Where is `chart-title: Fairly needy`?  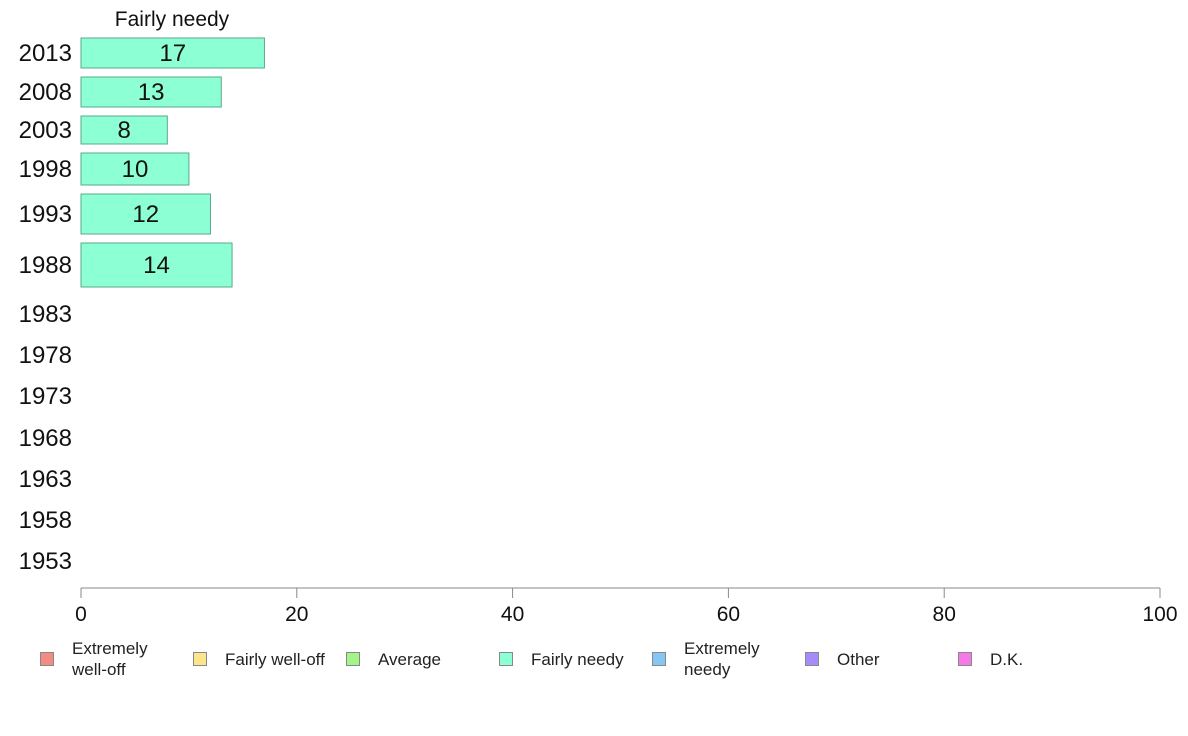 chart-title: Fairly needy is located at coordinates (172, 19).